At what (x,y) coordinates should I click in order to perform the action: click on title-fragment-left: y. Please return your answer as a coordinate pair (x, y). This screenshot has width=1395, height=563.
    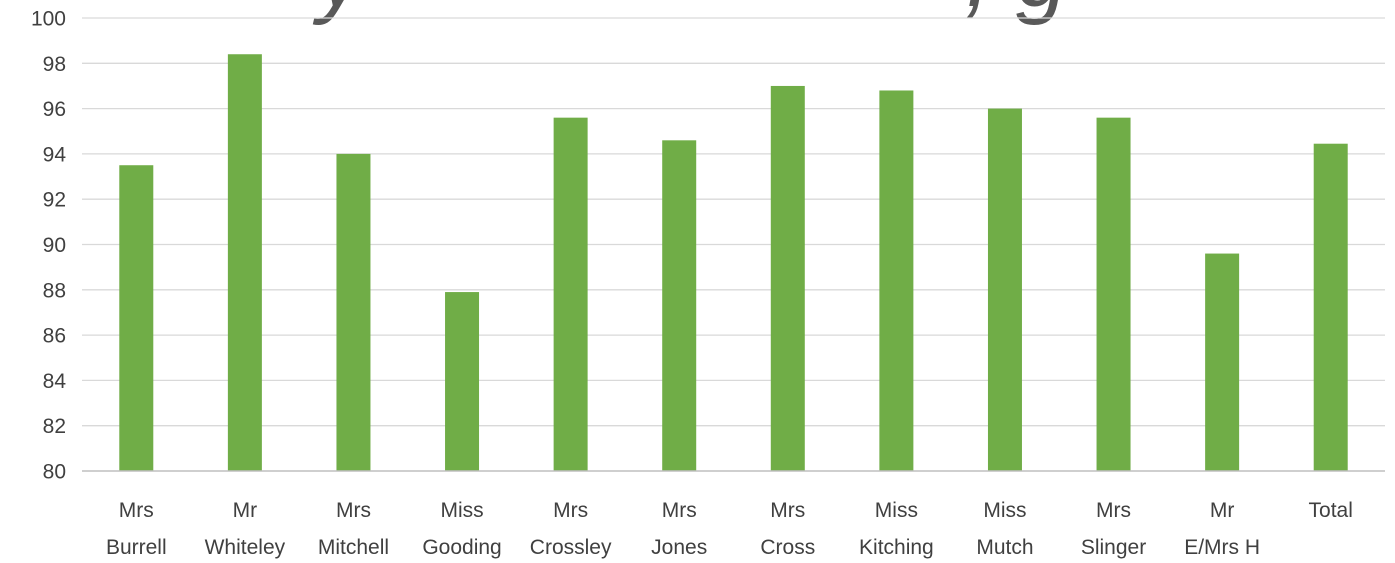
    Looking at the image, I should click on (340, 13).